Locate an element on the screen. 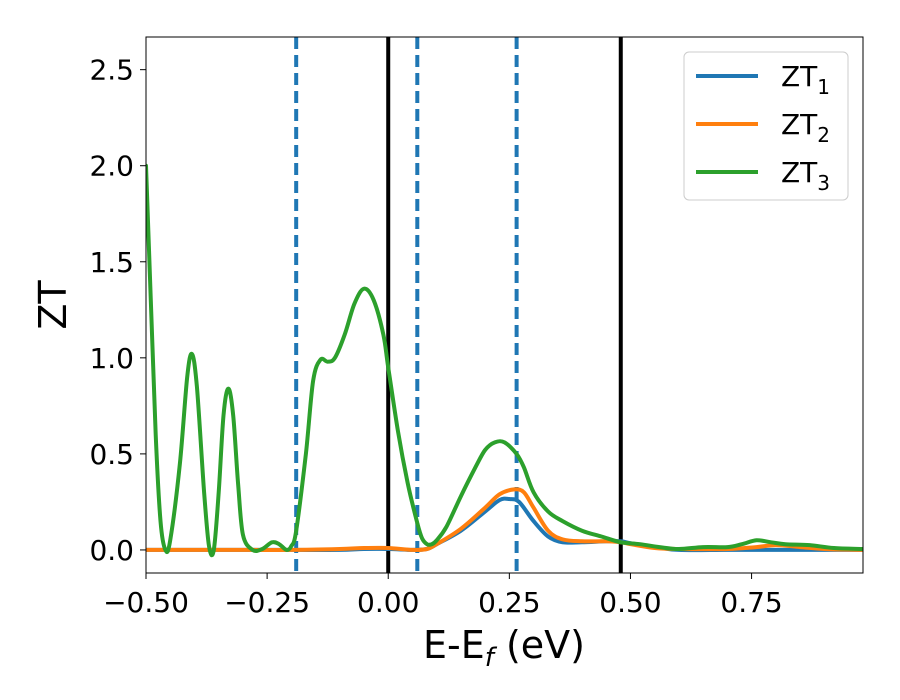  legend-label-zt3: ZT3 is located at coordinates (805, 175).